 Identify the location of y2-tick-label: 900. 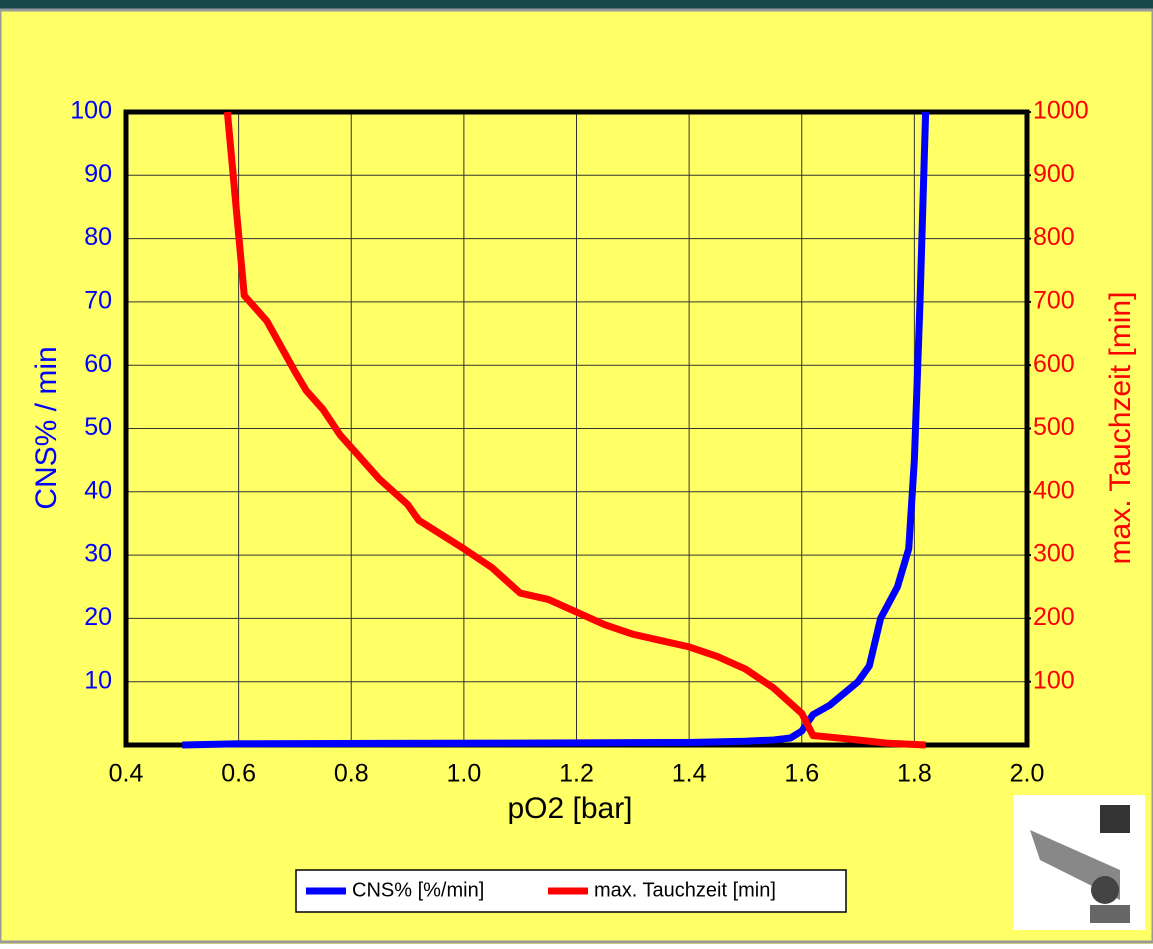
(1054, 174).